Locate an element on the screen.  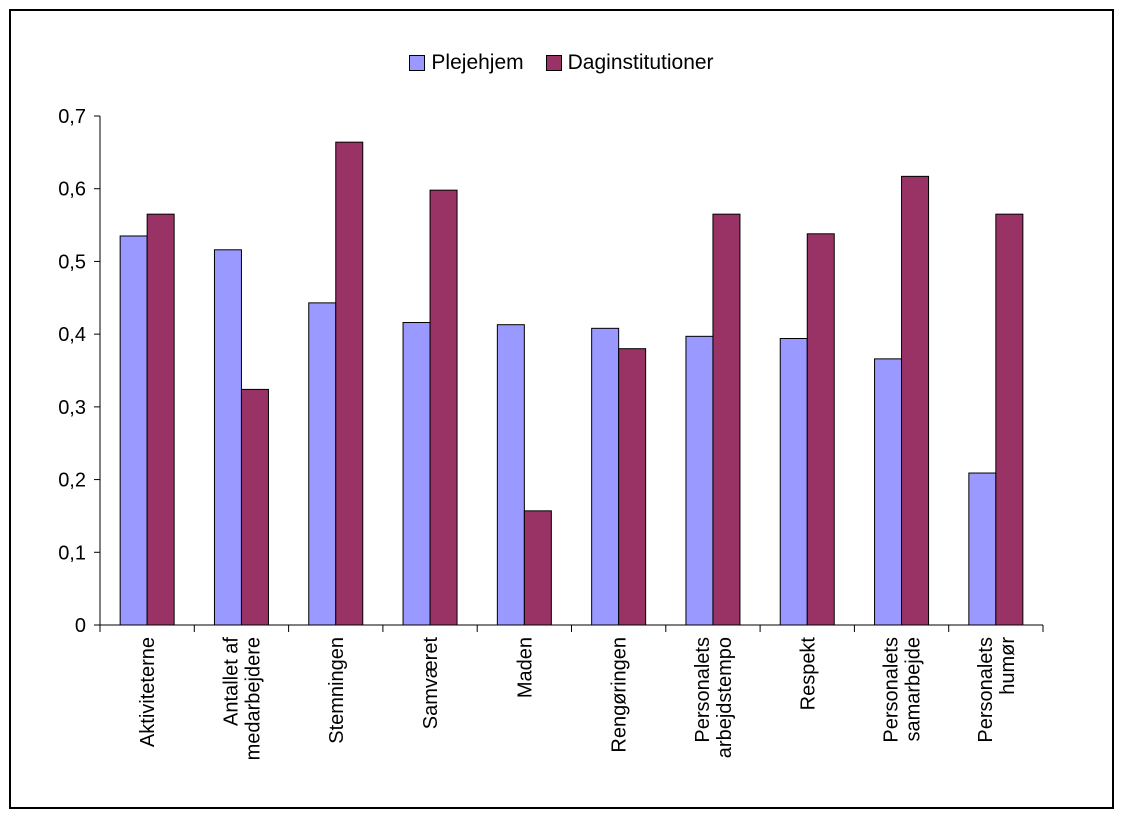
y-tick-label: 0,6 is located at coordinates (72, 190).